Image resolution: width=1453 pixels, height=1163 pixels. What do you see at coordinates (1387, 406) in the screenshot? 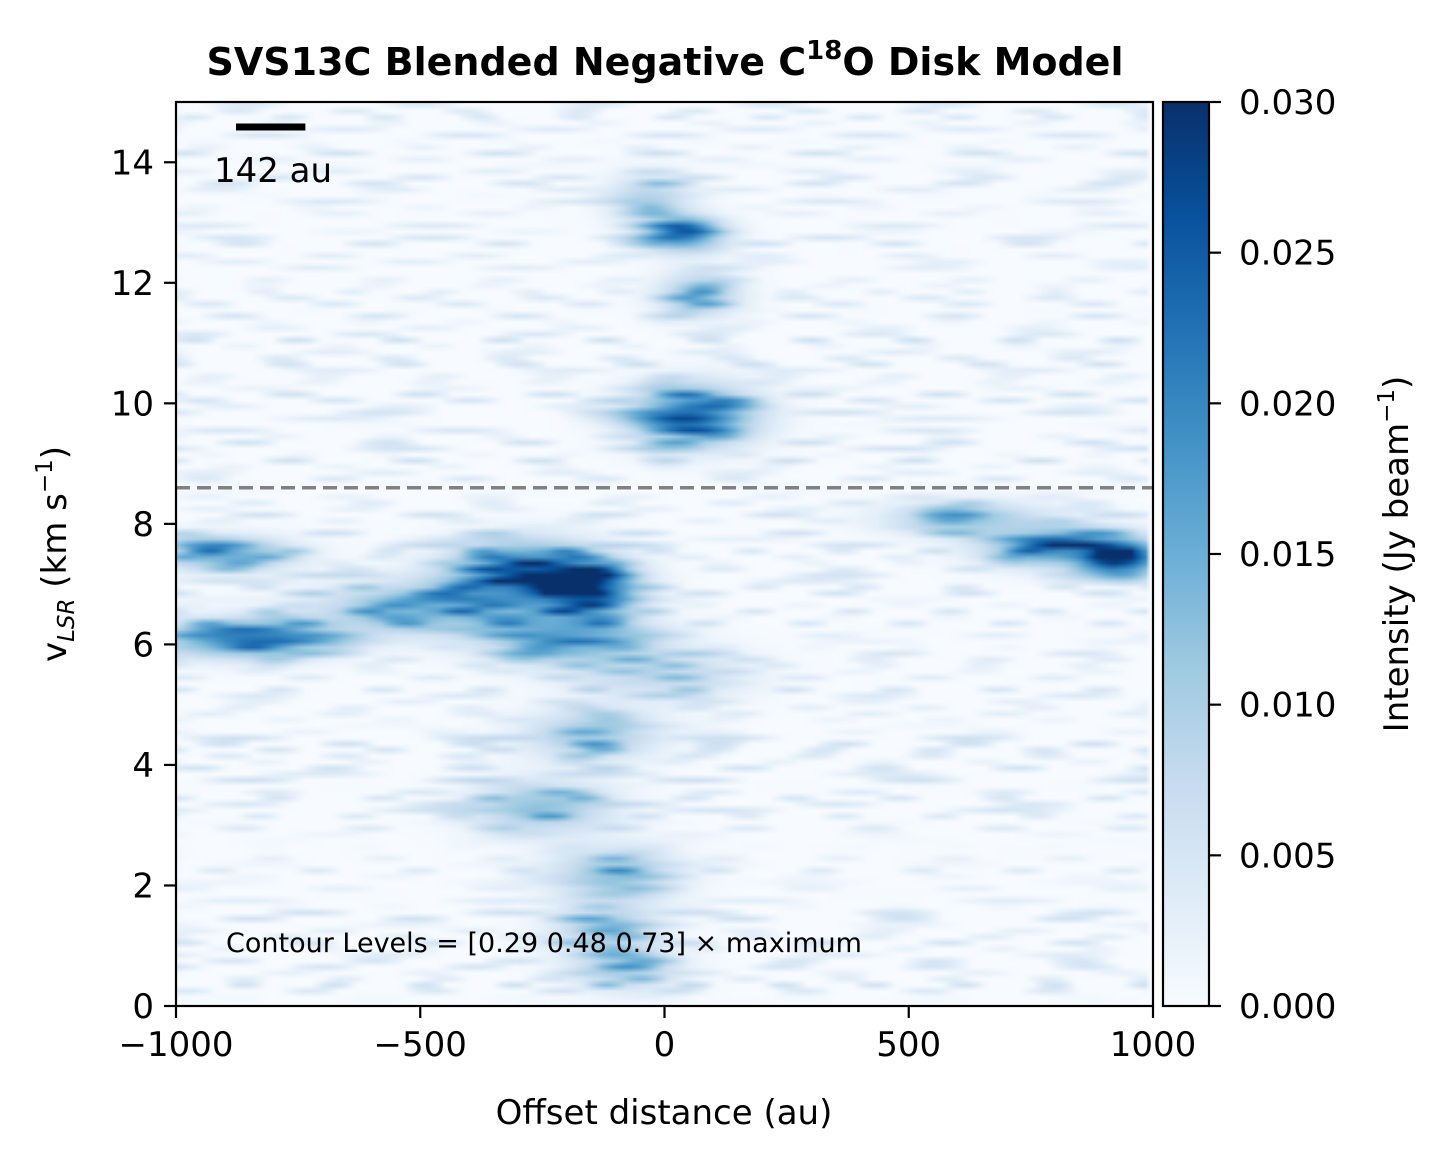
I see `colorbar-label-superscript: −1` at bounding box center [1387, 406].